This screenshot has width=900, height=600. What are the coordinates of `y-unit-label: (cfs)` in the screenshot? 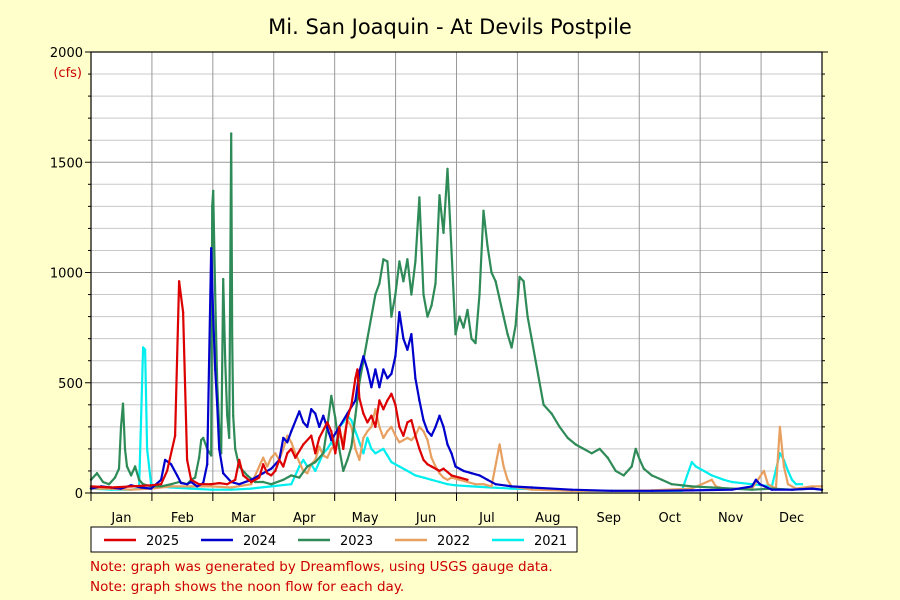 It's located at (67, 73).